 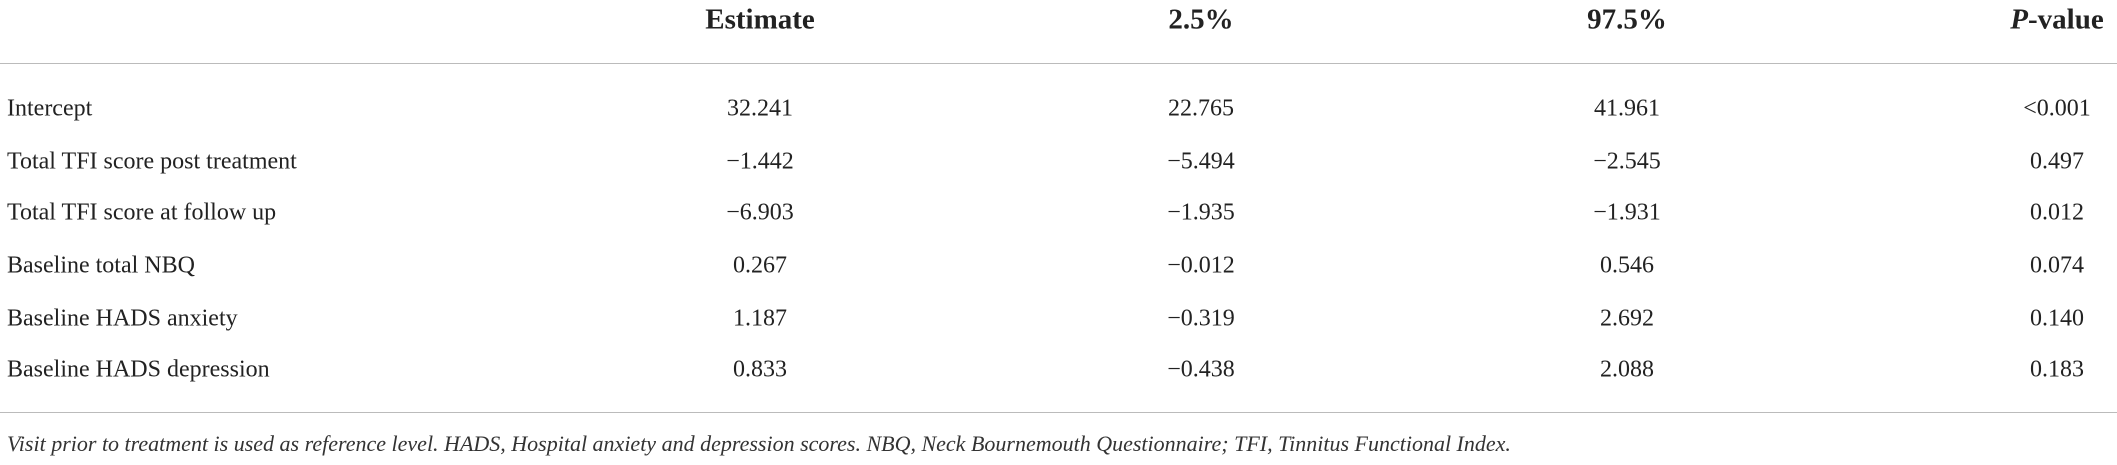 What do you see at coordinates (1627, 161) in the screenshot?
I see `table-cell: −2.545` at bounding box center [1627, 161].